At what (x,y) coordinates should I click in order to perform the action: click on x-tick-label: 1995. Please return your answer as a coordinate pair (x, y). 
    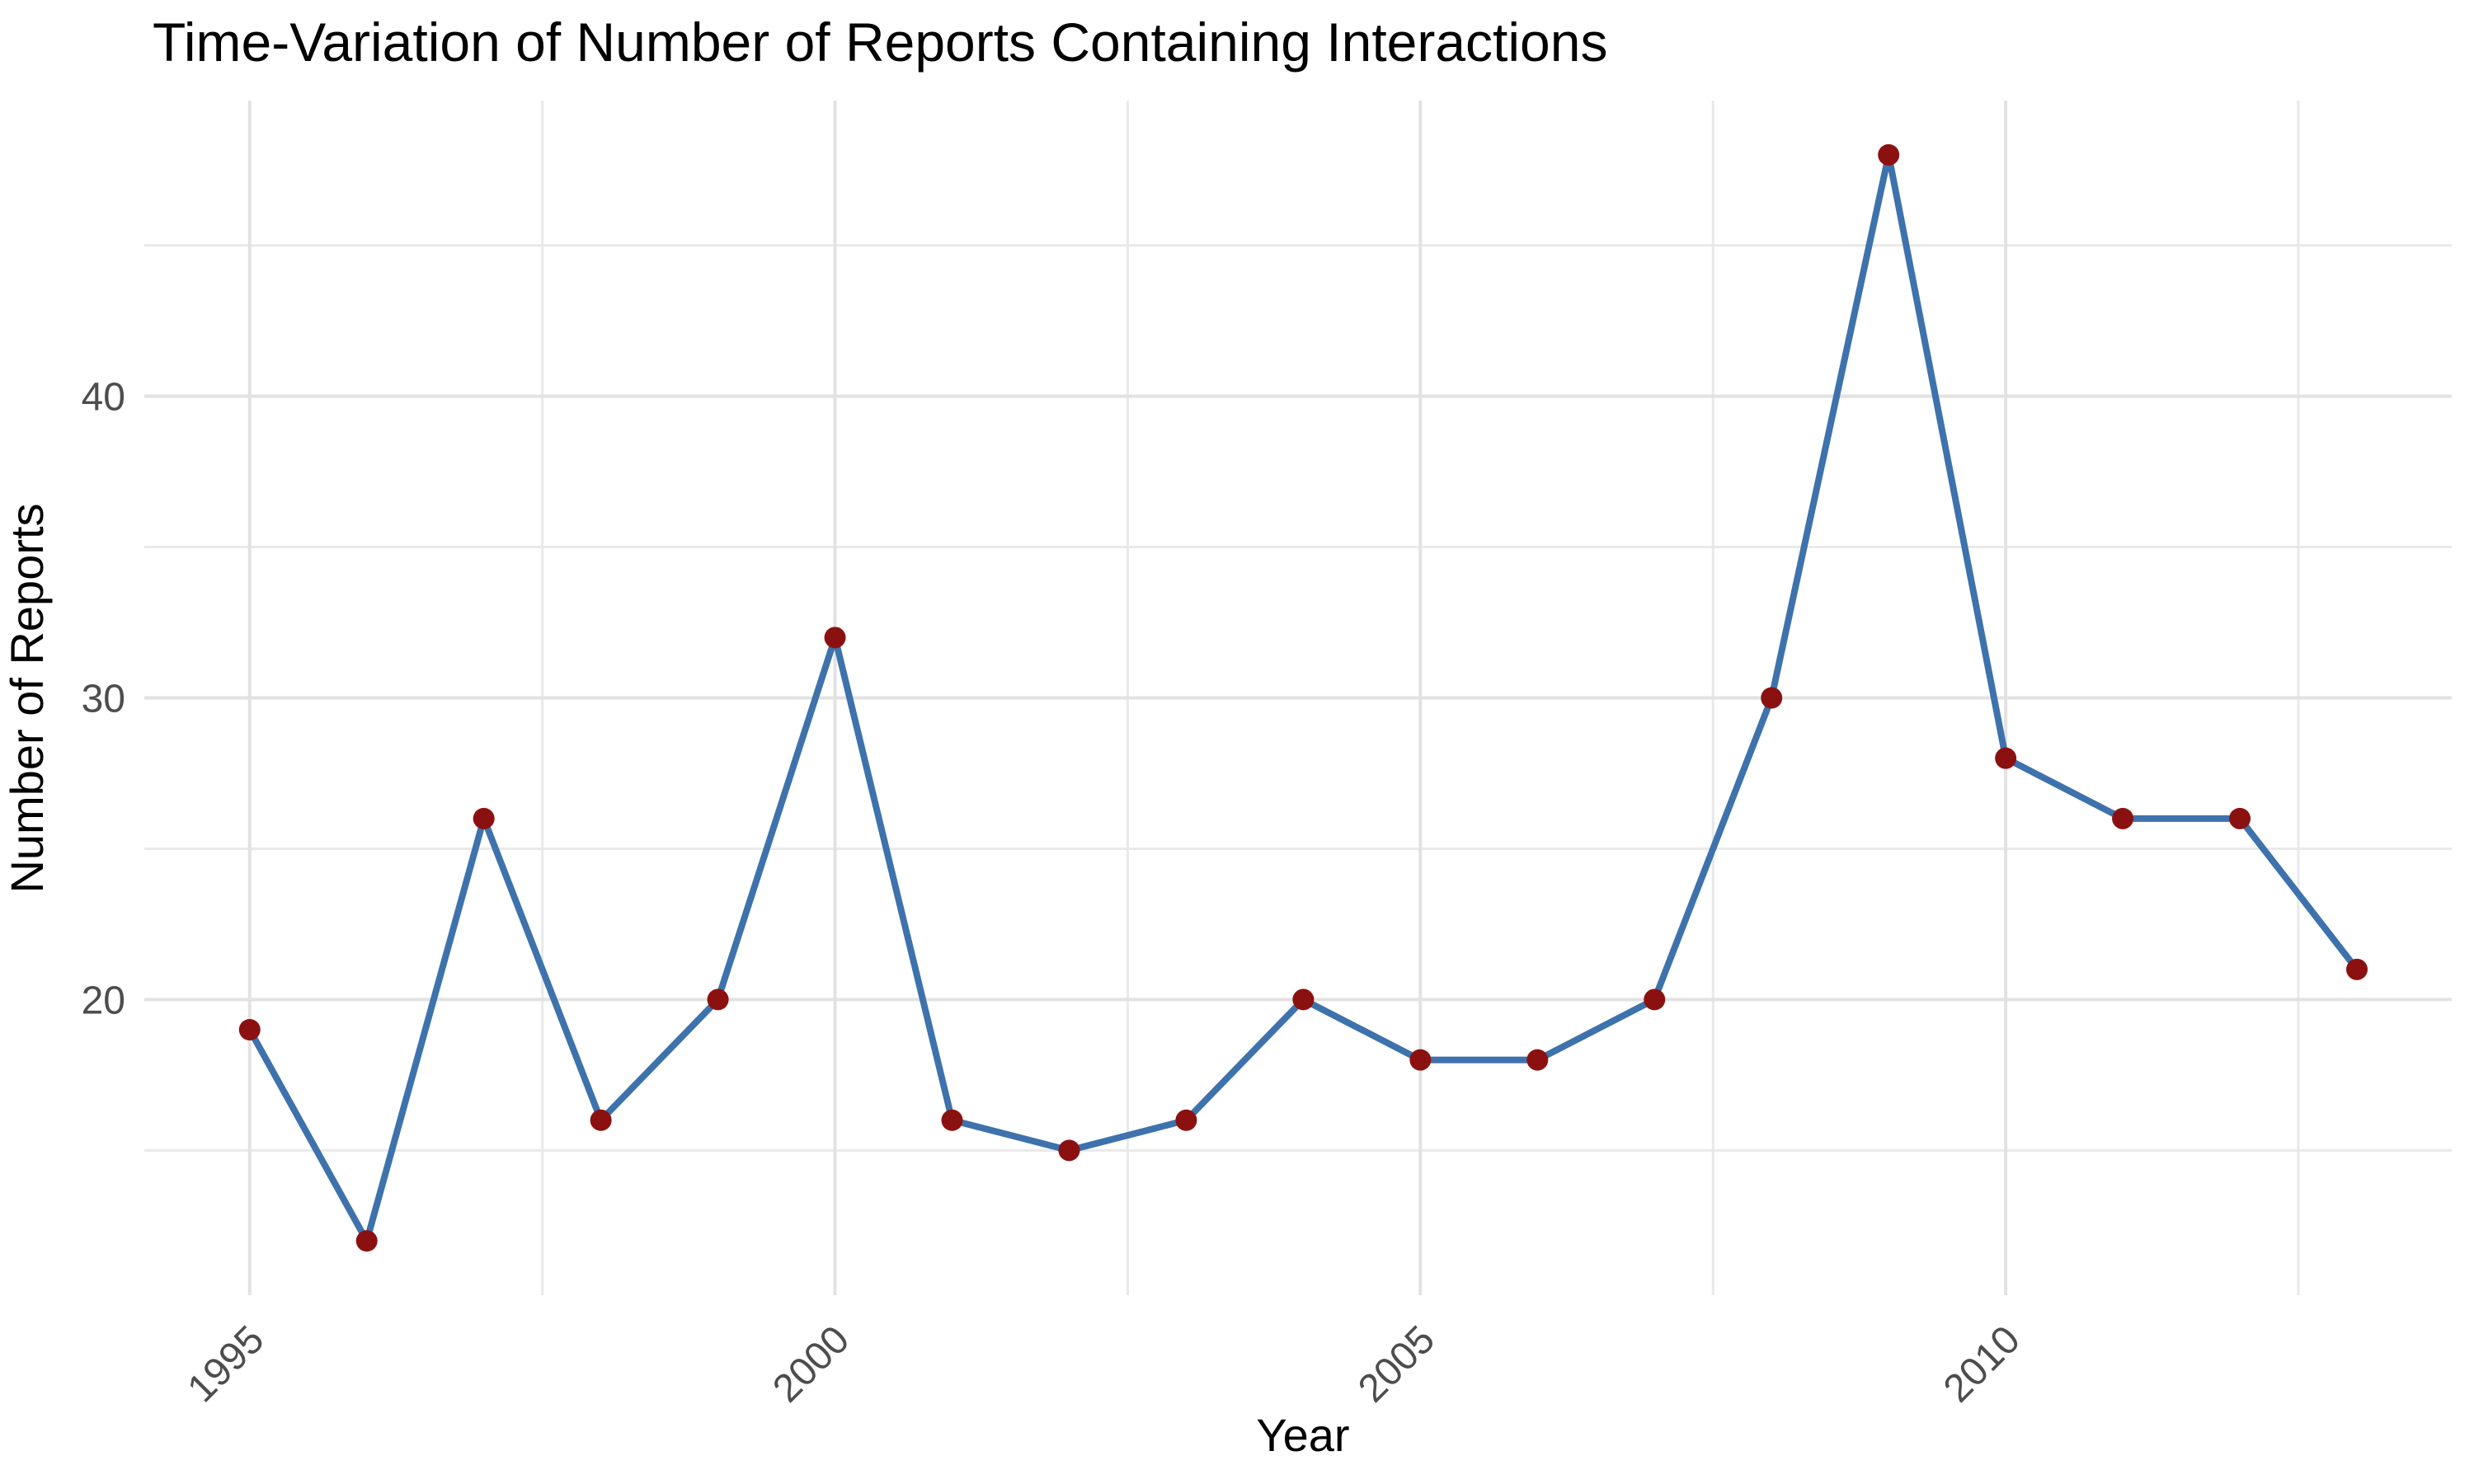
    Looking at the image, I should click on (226, 1364).